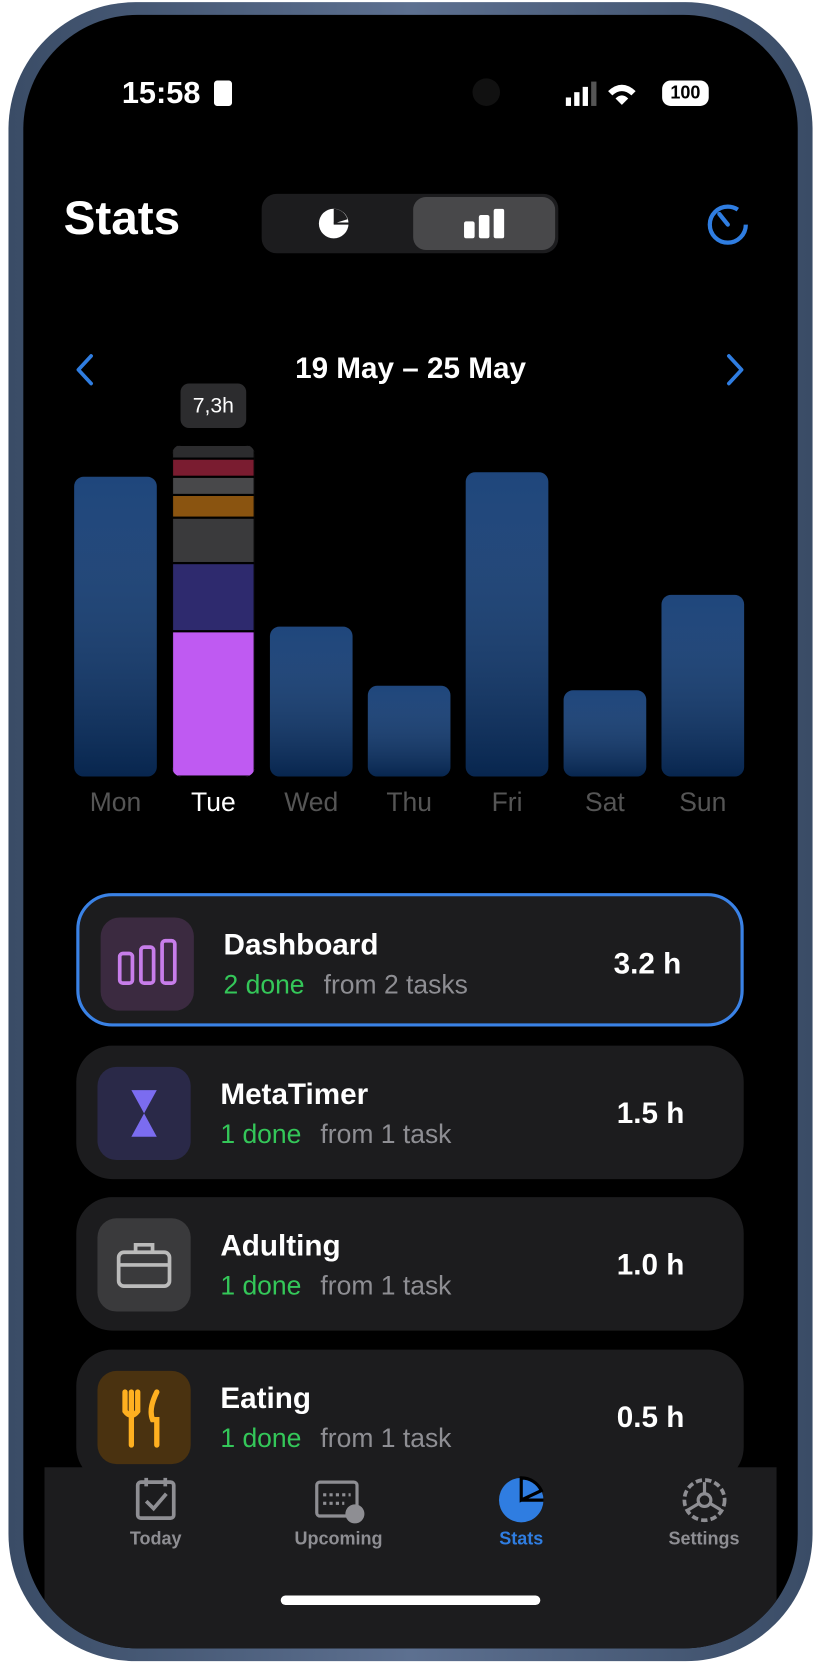  What do you see at coordinates (115, 802) in the screenshot?
I see `day-label: Mon` at bounding box center [115, 802].